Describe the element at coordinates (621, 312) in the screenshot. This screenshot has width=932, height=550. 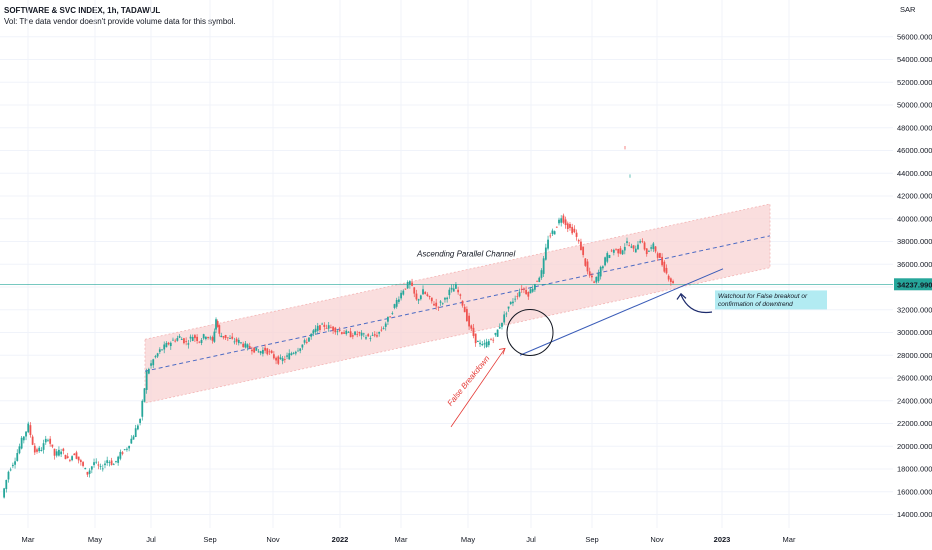
I see `support-trendline` at that location.